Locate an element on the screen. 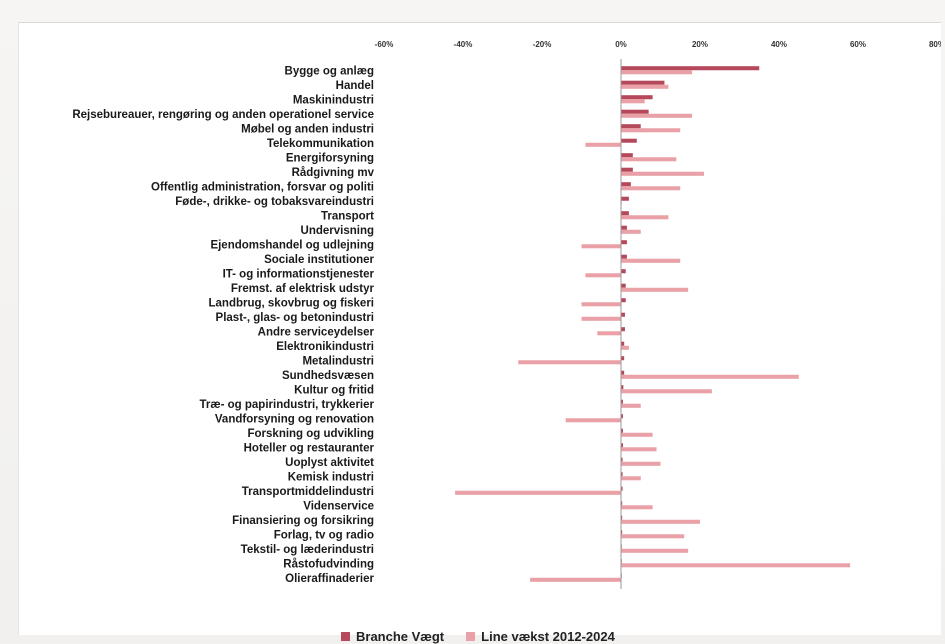 The image size is (945, 644). category-label: Sundhedsvæsen is located at coordinates (328, 376).